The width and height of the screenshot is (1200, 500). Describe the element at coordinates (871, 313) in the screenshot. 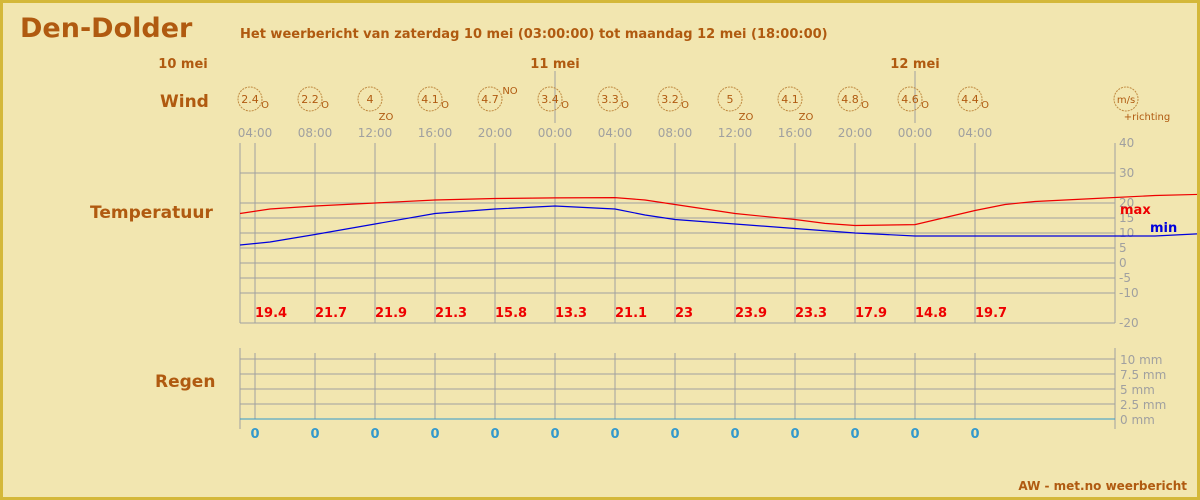

I see `max-temp-label: 17.9` at that location.